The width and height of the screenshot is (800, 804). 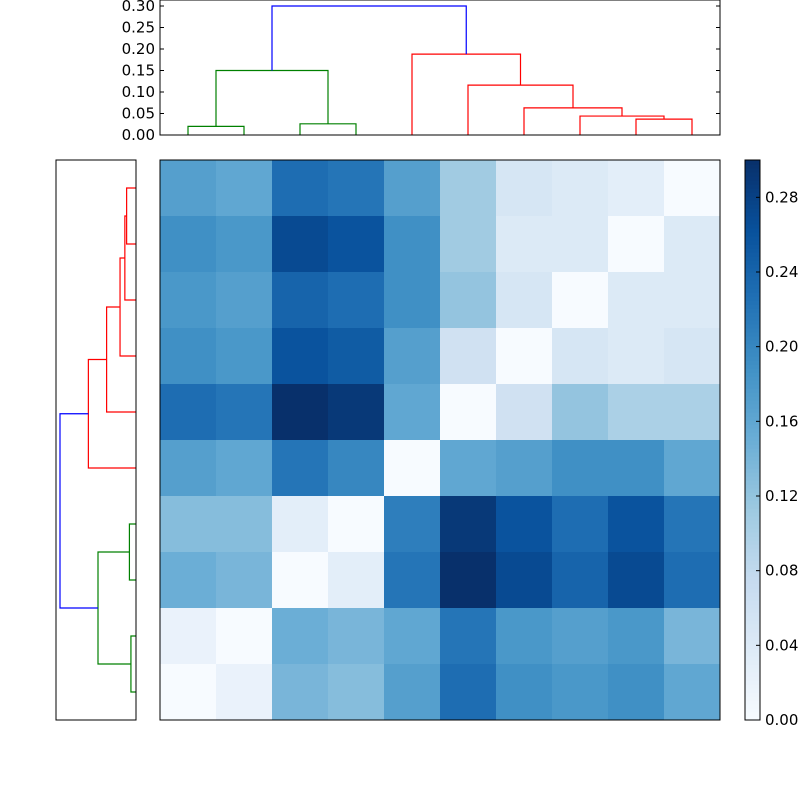 What do you see at coordinates (781, 571) in the screenshot?
I see `colorbar-tick-label: 0.08` at bounding box center [781, 571].